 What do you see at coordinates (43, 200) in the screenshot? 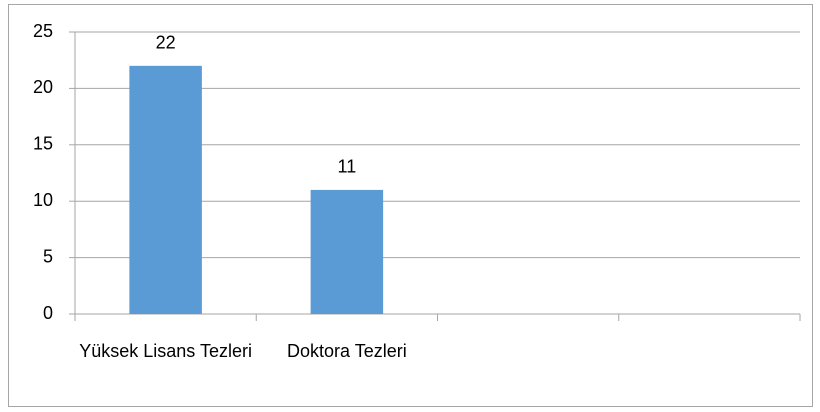
I see `y-tick-label: 10` at bounding box center [43, 200].